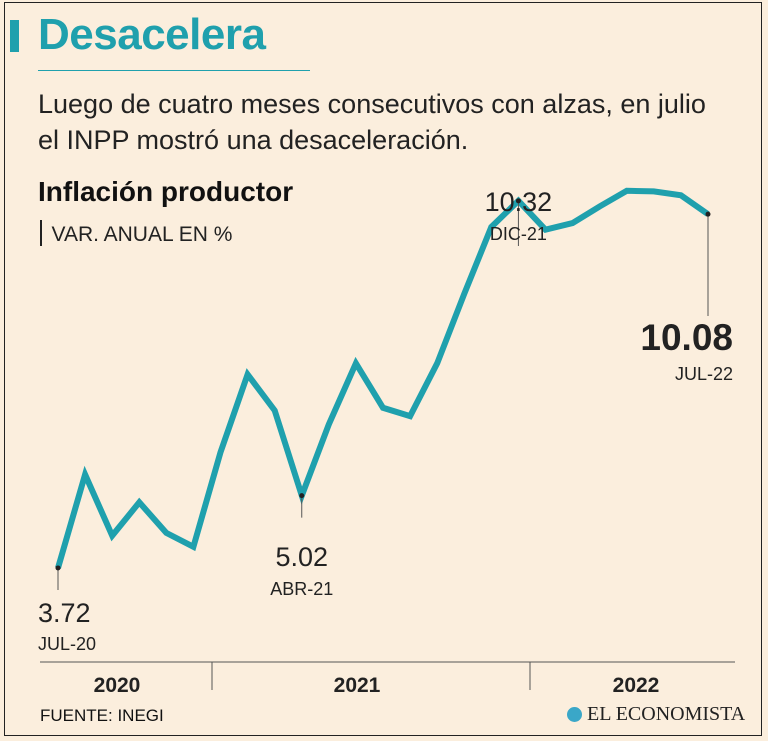  Describe the element at coordinates (166, 191) in the screenshot. I see `chart-title: Inflación productor` at that location.